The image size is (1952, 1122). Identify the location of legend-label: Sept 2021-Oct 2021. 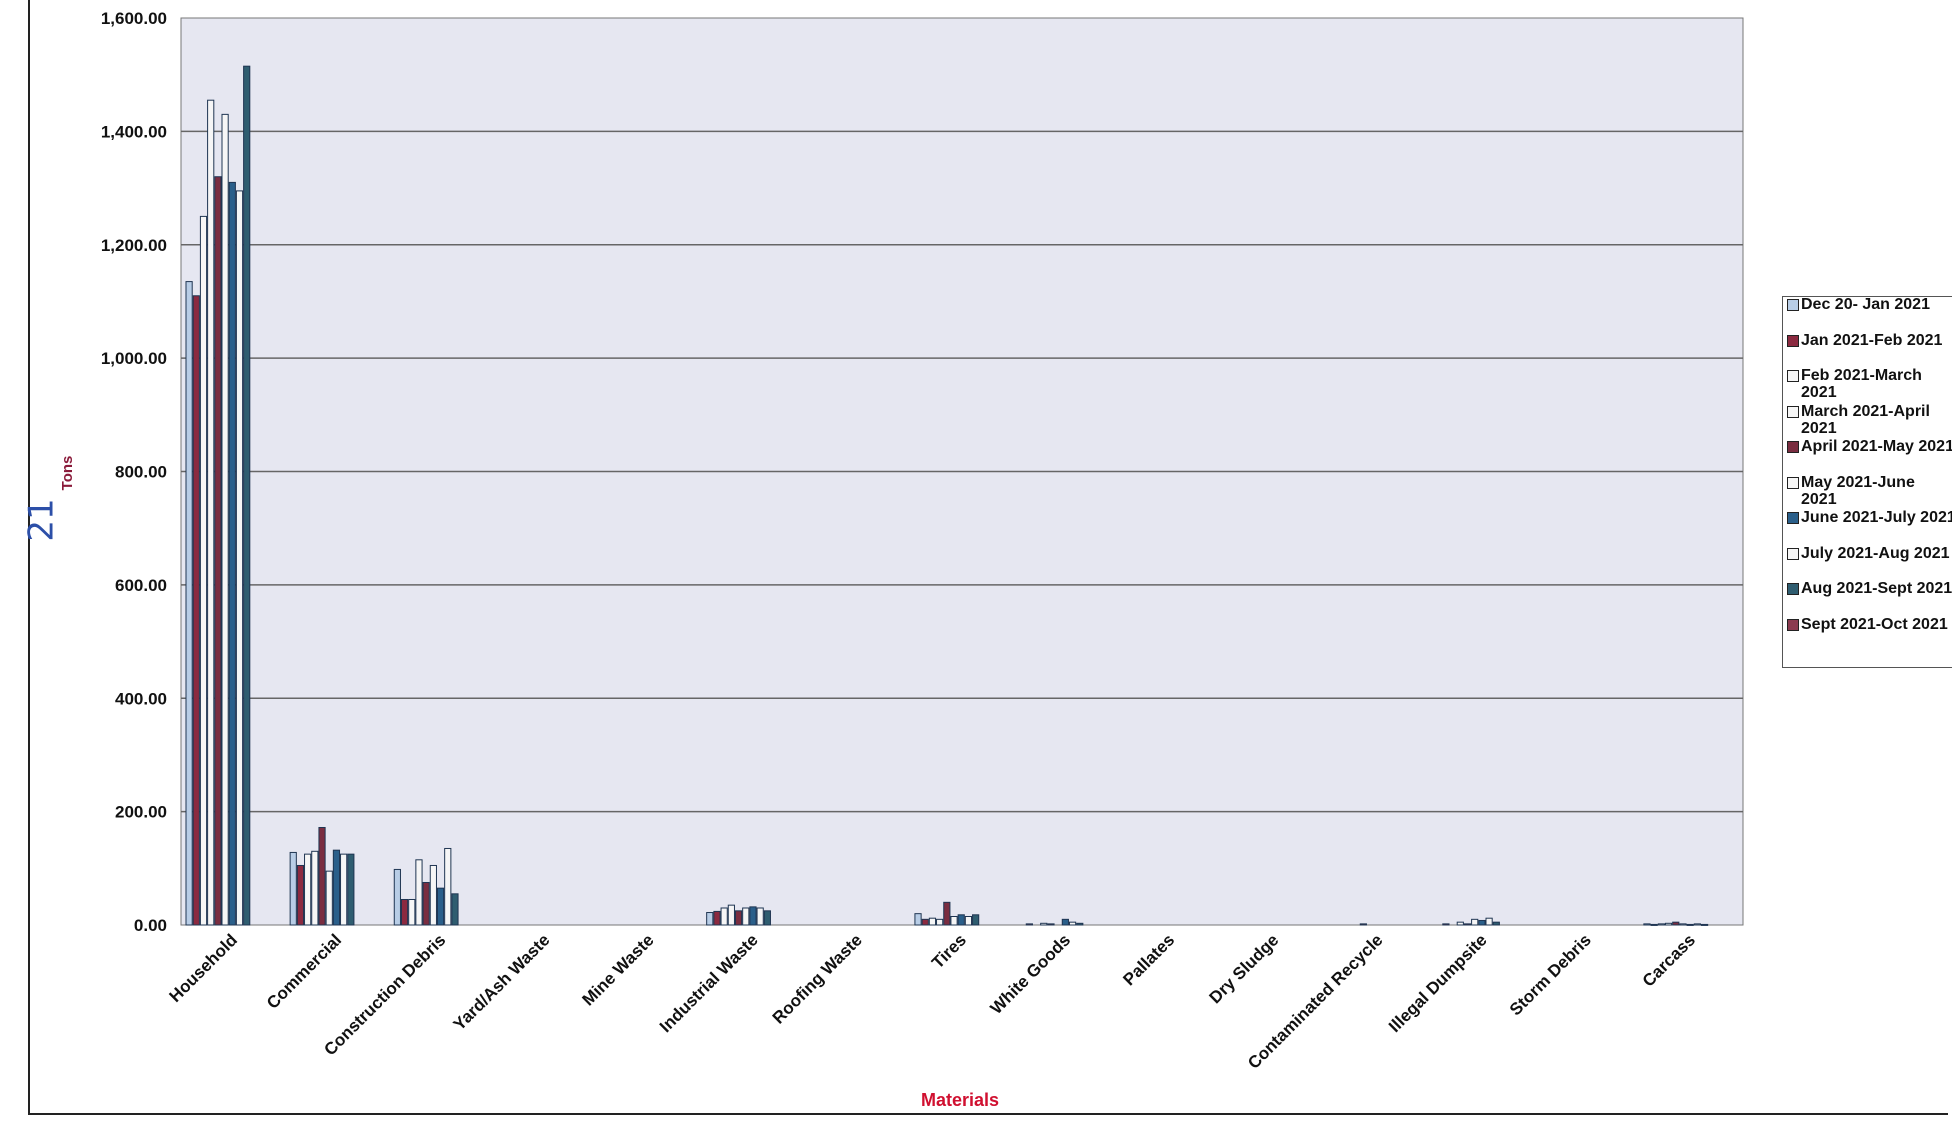
(1874, 624).